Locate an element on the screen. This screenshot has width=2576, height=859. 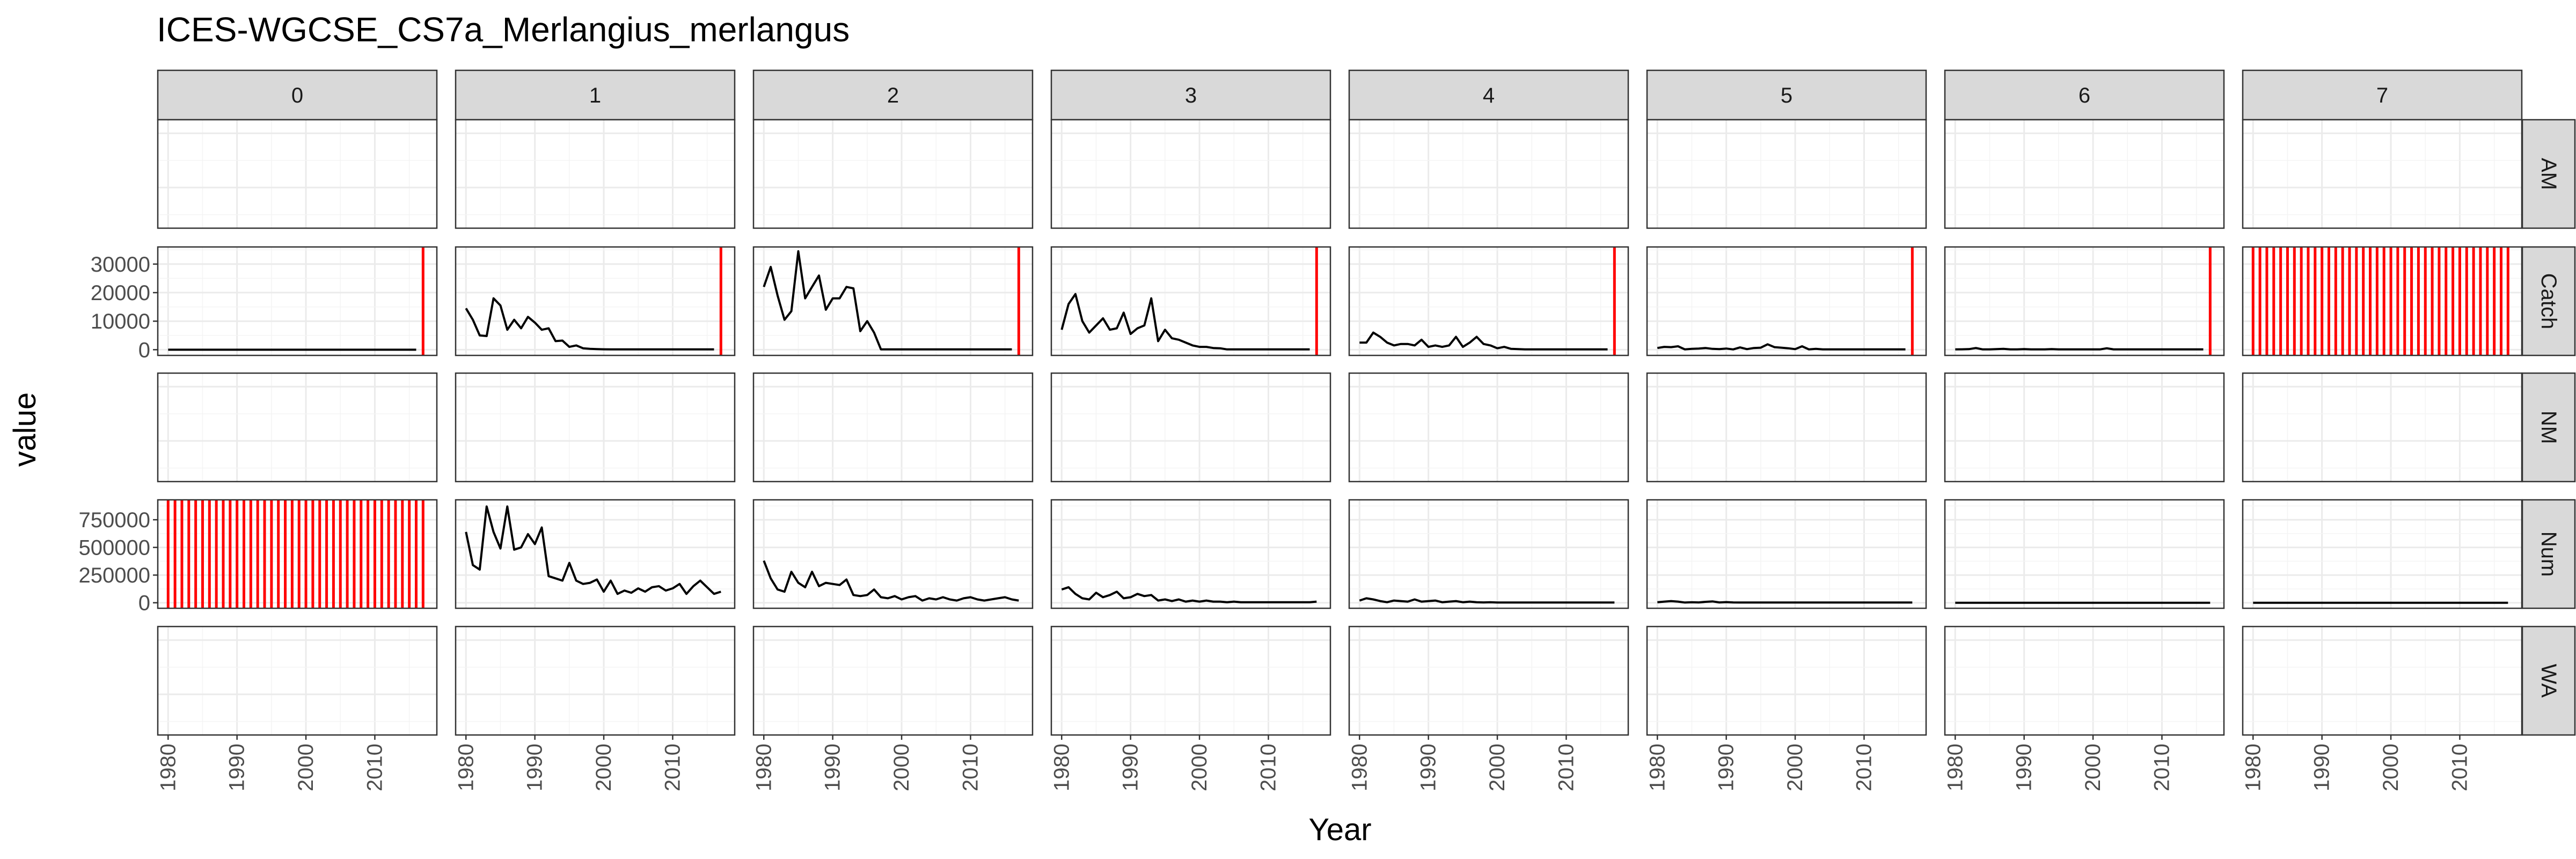
row-strip-NM is located at coordinates (2548, 427).